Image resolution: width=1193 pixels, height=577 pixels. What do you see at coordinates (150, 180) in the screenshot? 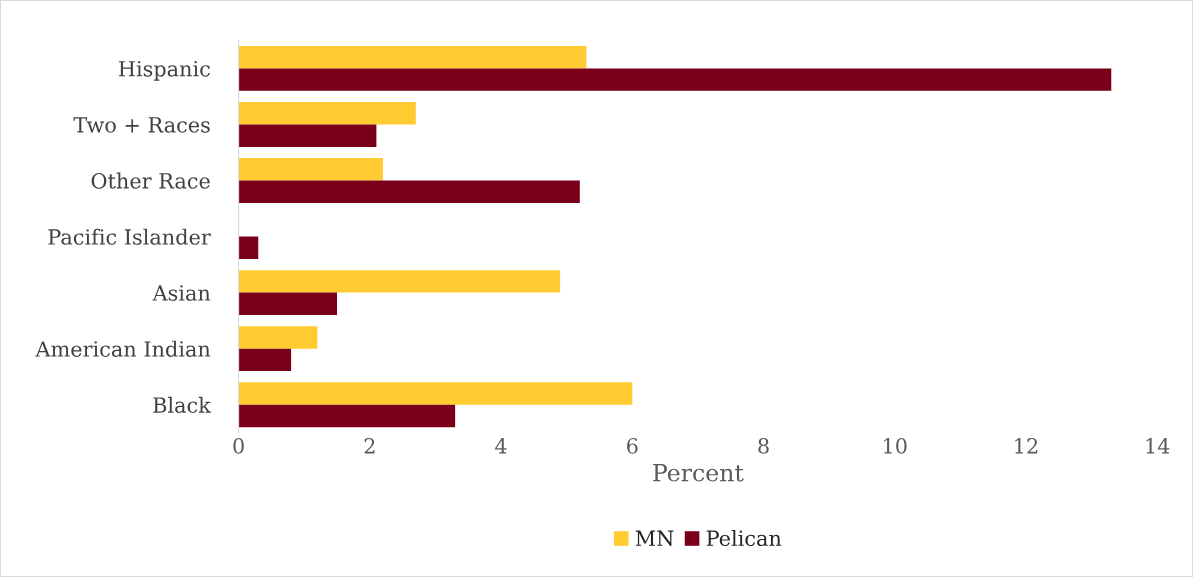
I see `y-tick-label: Other Race` at bounding box center [150, 180].